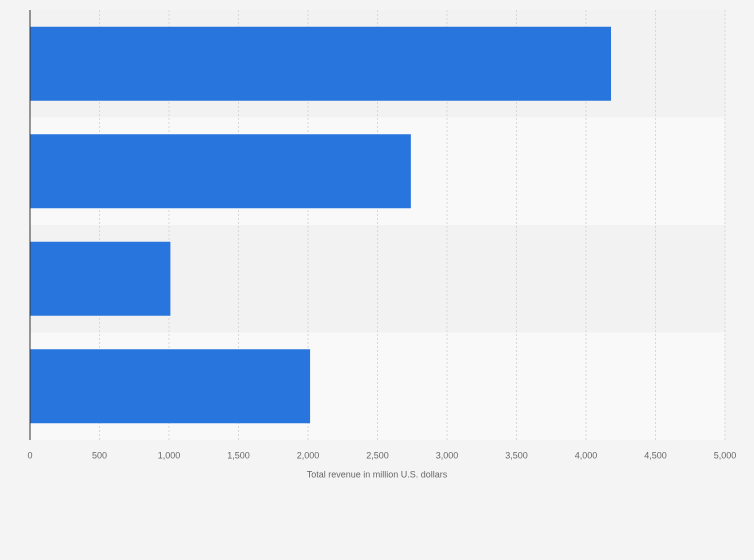 This screenshot has width=754, height=560. Describe the element at coordinates (586, 455) in the screenshot. I see `x-tick-label: 4,000` at that location.